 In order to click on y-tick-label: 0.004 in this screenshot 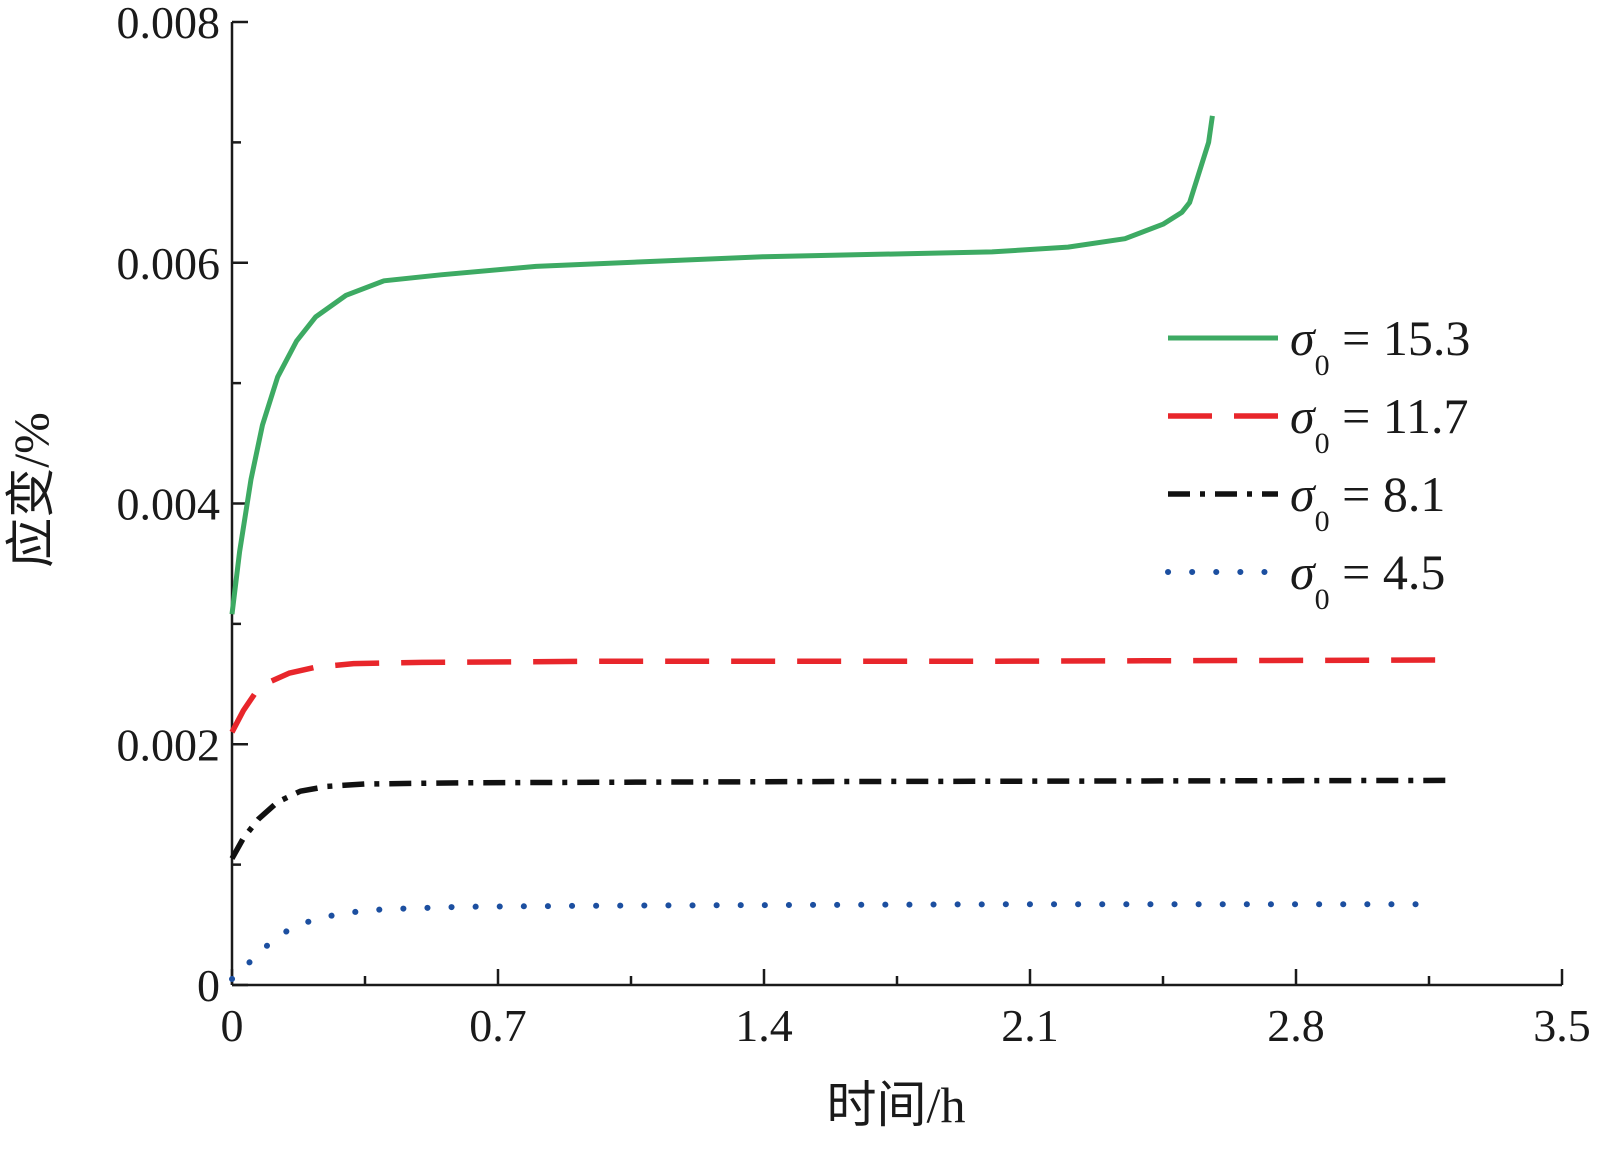, I will do `click(169, 504)`.